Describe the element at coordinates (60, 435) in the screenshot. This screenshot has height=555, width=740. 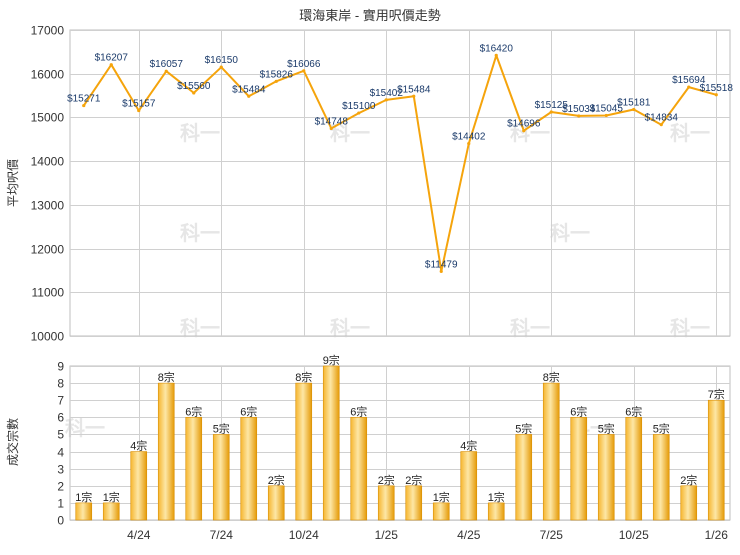
I see `bar-chart-y-tick-label: 5` at that location.